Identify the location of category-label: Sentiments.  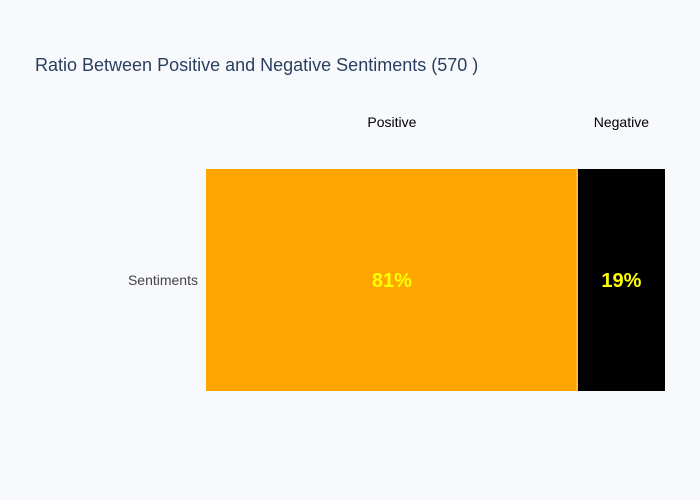
(163, 280).